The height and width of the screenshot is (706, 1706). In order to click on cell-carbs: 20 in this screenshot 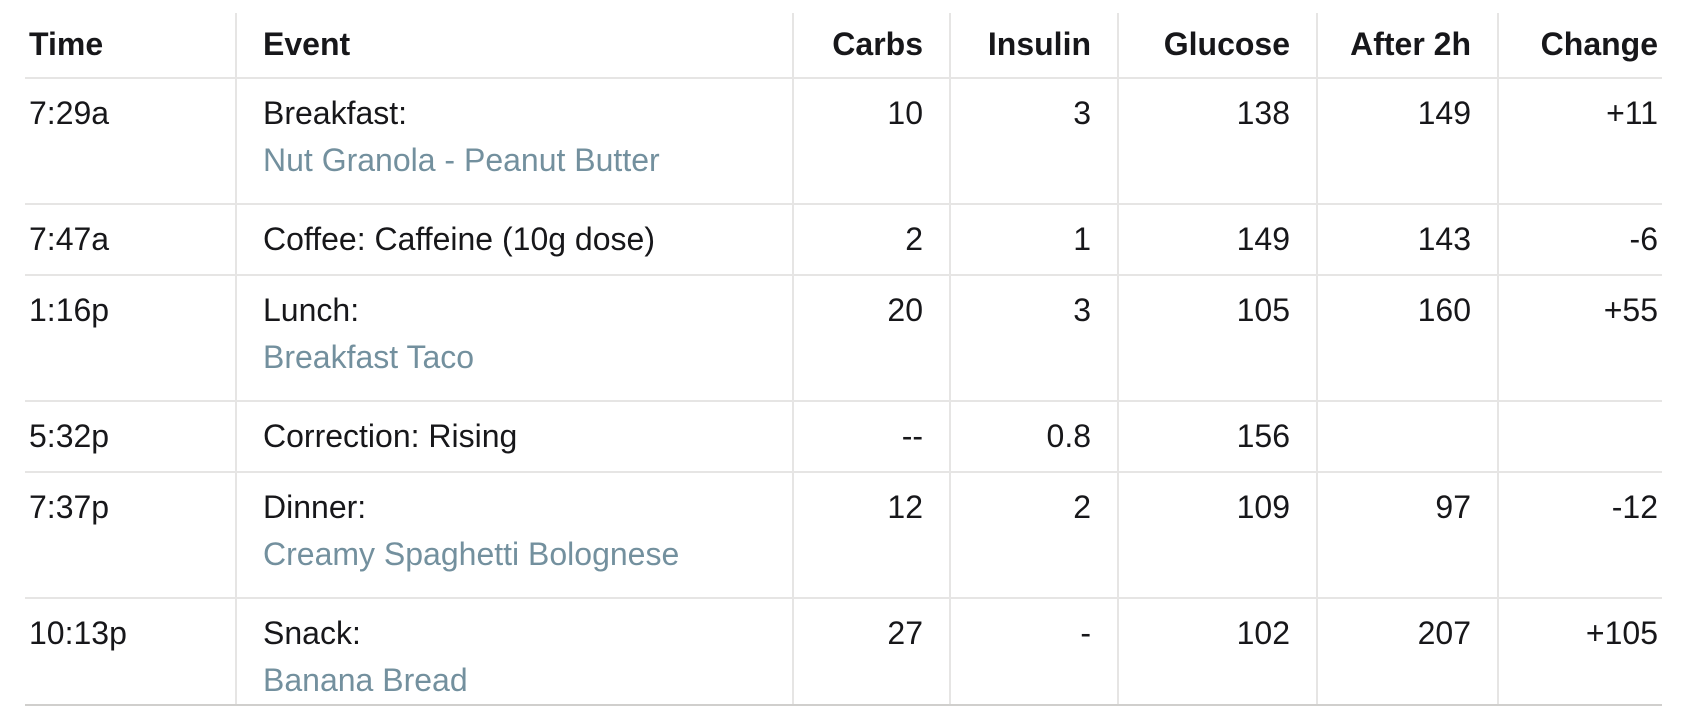, I will do `click(872, 338)`.